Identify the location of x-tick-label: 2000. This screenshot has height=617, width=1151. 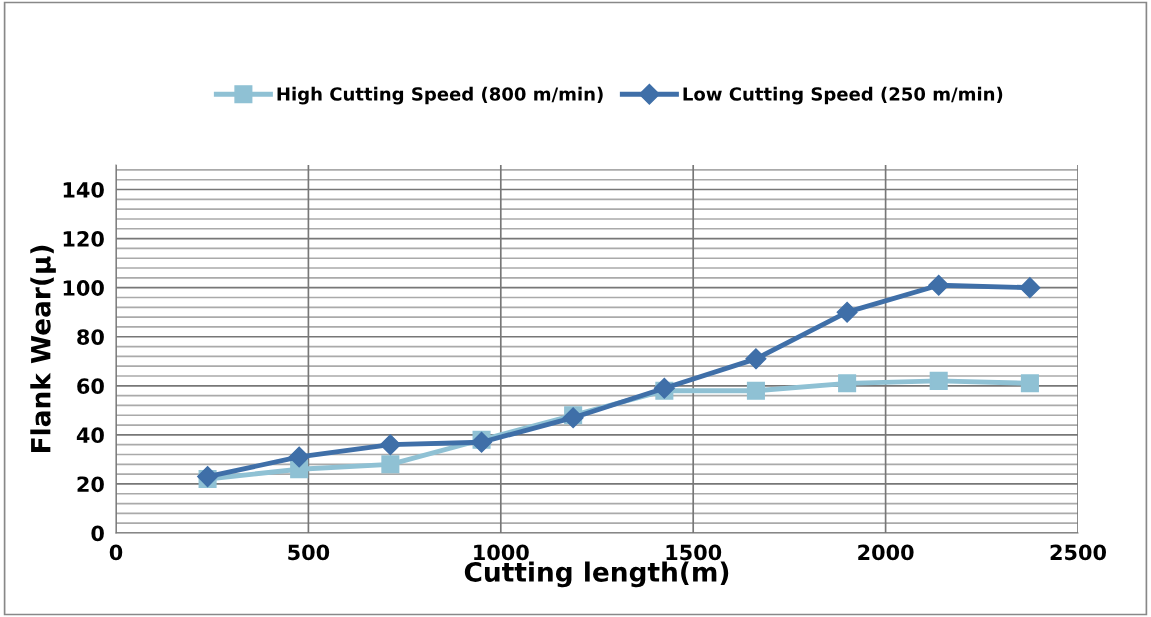
(886, 552).